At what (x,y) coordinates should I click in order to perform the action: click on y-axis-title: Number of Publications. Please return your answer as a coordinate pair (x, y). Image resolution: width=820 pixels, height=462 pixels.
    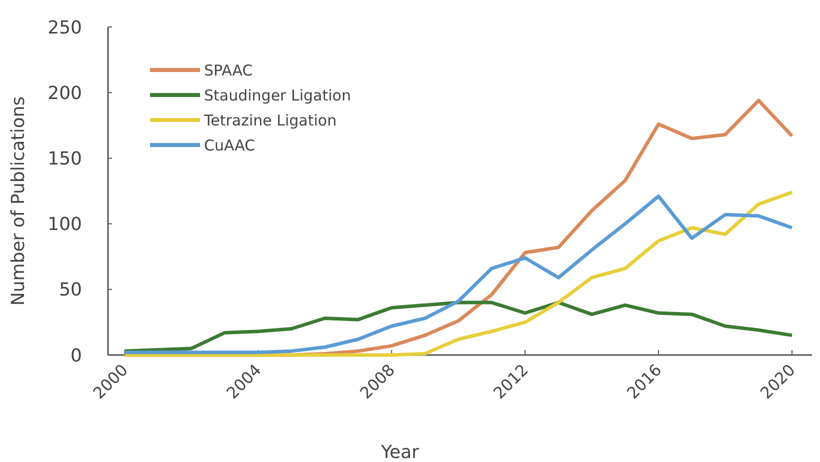
    Looking at the image, I should click on (18, 201).